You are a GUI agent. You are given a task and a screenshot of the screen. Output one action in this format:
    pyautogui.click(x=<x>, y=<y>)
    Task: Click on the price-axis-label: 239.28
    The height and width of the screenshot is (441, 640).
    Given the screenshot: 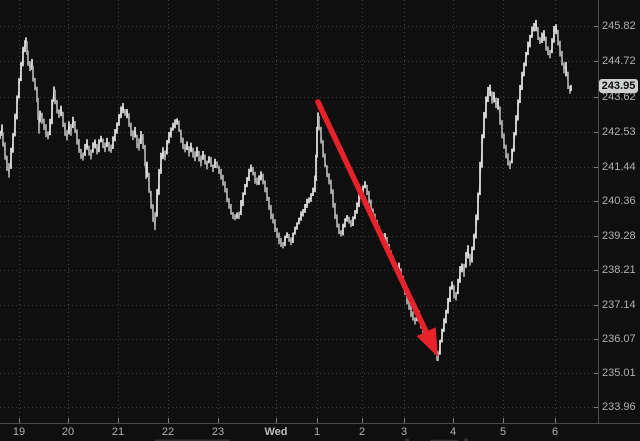 What is the action you would take?
    pyautogui.click(x=619, y=235)
    